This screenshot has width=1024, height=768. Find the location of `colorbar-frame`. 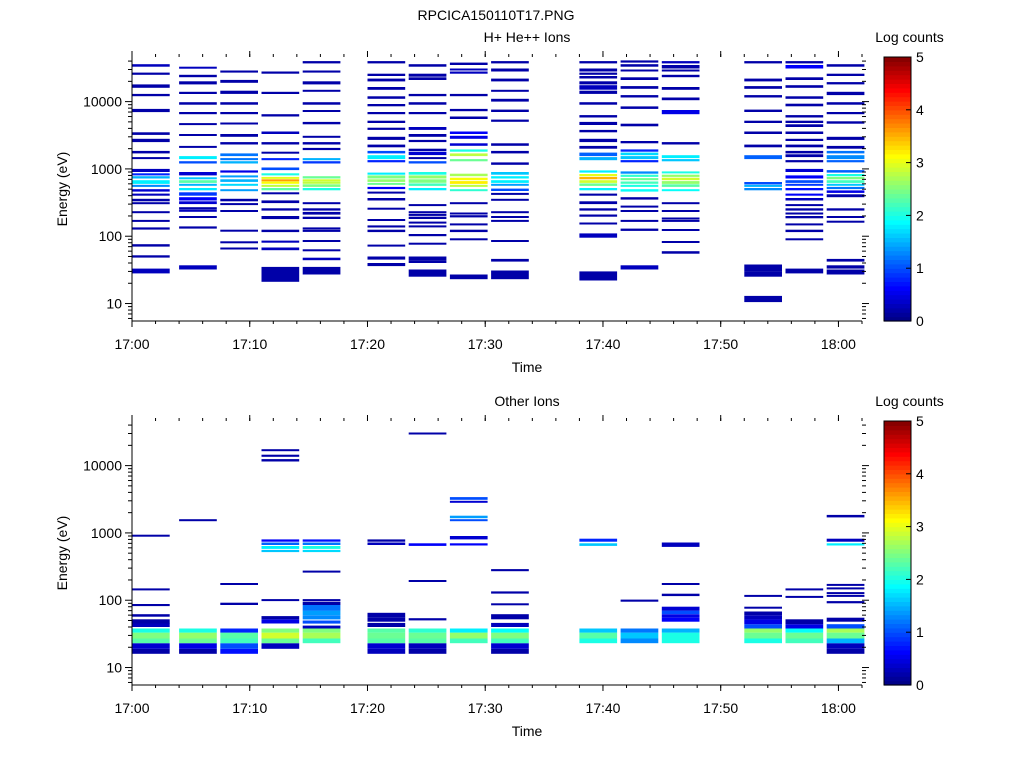

colorbar-frame is located at coordinates (897, 553).